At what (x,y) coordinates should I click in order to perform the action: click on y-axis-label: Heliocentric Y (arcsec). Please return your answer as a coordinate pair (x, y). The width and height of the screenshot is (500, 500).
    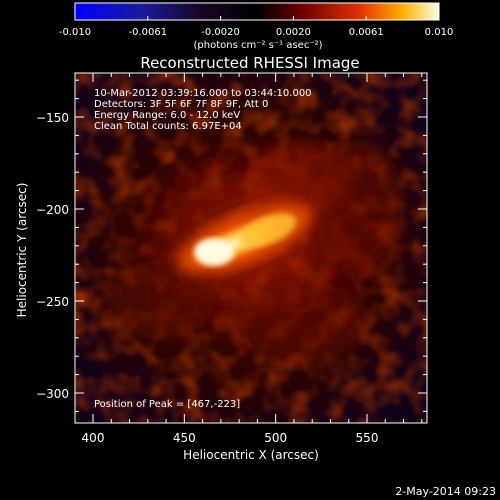
    Looking at the image, I should click on (22, 250).